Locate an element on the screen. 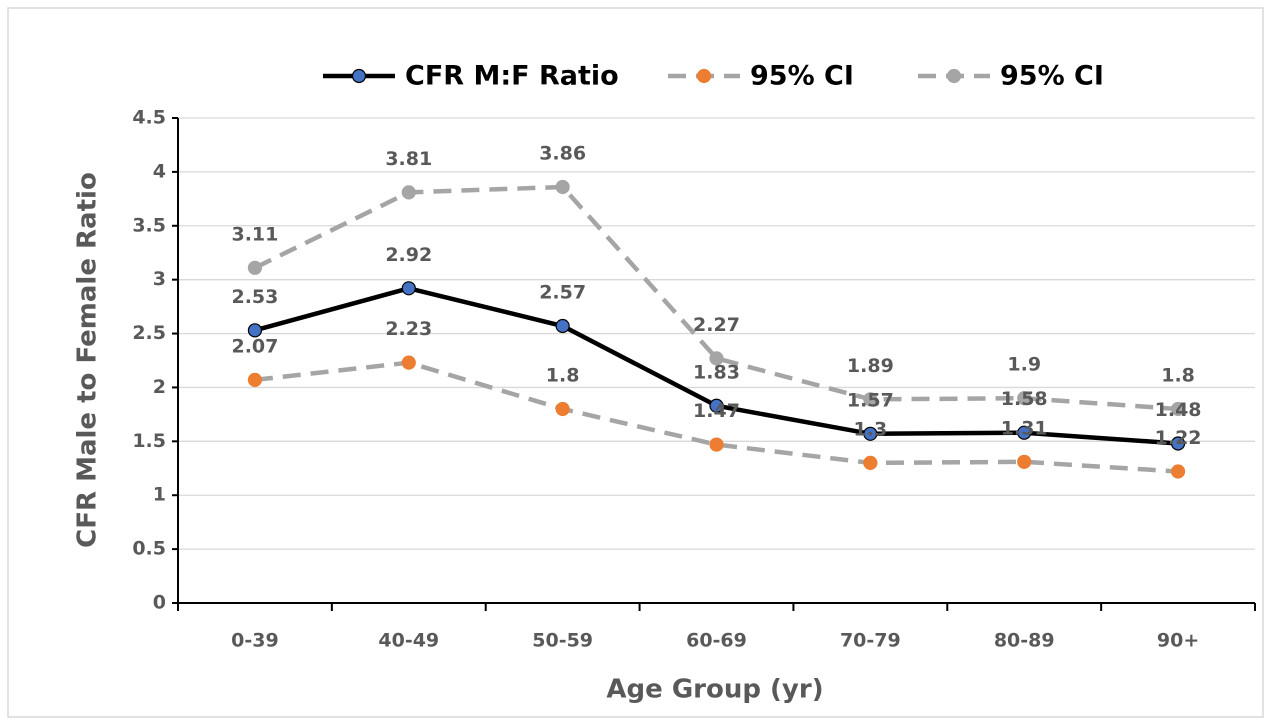 Image resolution: width=1271 pixels, height=725 pixels. data-label: 1.57 is located at coordinates (870, 400).